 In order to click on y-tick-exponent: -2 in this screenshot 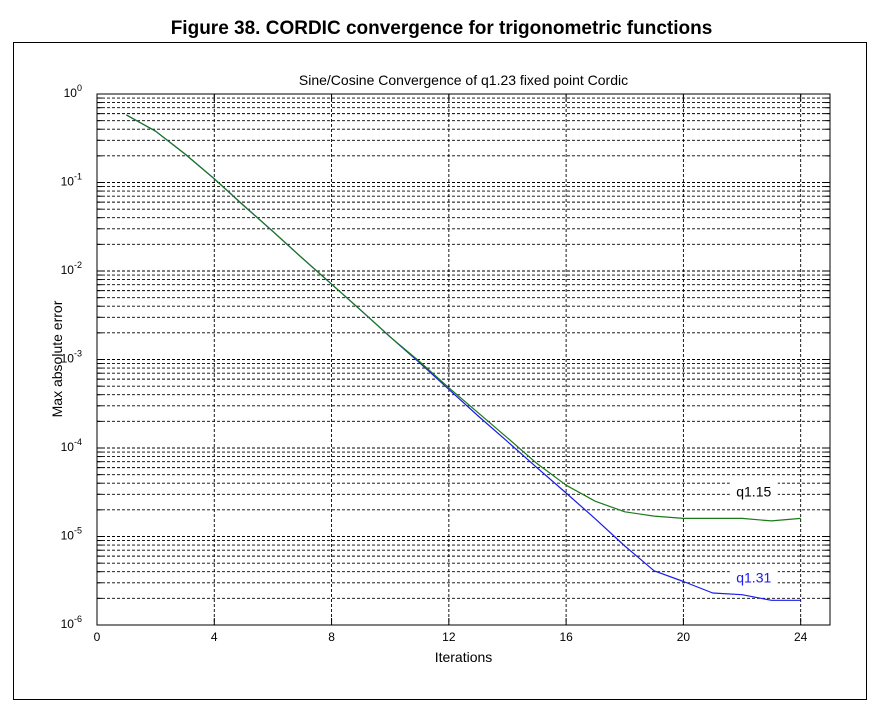, I will do `click(78, 265)`.